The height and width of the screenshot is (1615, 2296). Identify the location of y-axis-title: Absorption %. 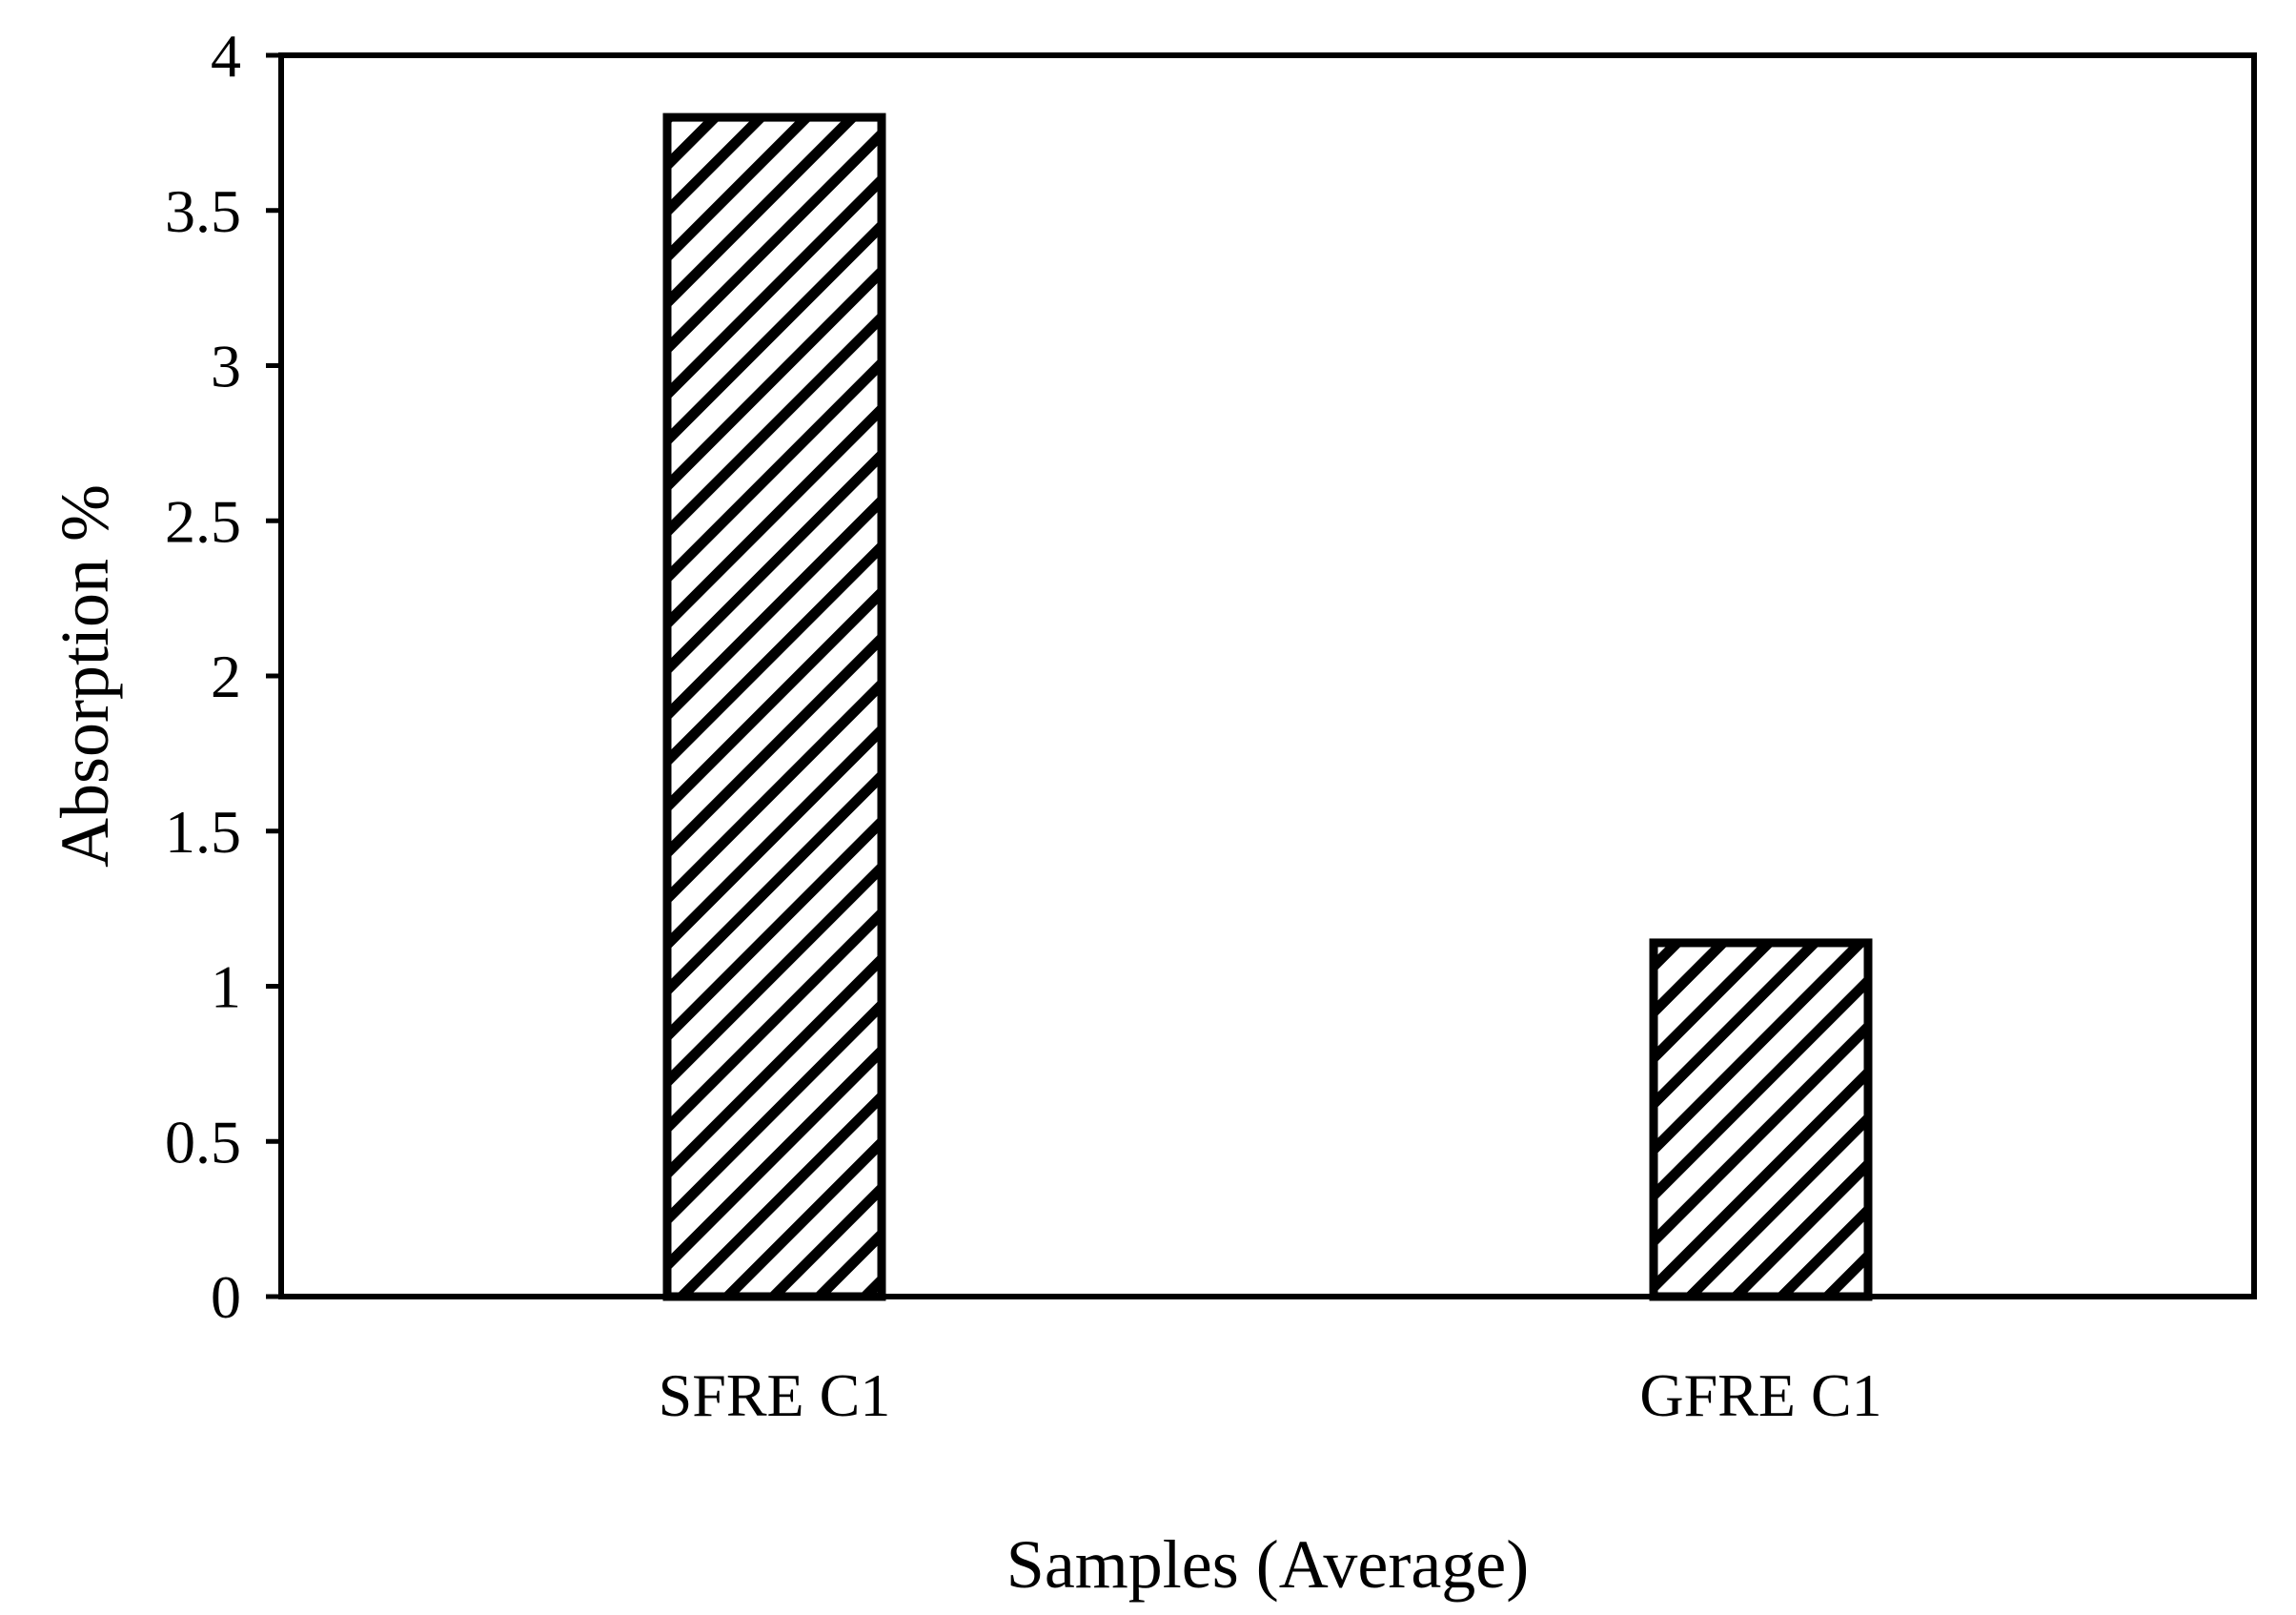
(85, 676).